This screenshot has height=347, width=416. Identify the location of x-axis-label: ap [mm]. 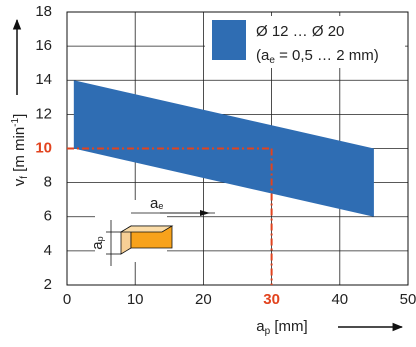
(281, 327).